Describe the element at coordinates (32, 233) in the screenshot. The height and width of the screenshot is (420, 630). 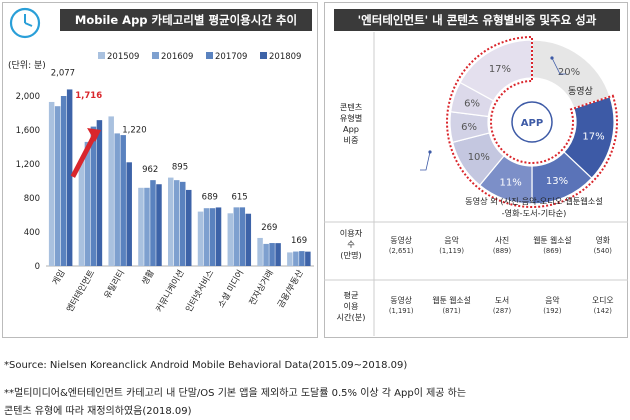
I see `y-tick-label: 400` at that location.